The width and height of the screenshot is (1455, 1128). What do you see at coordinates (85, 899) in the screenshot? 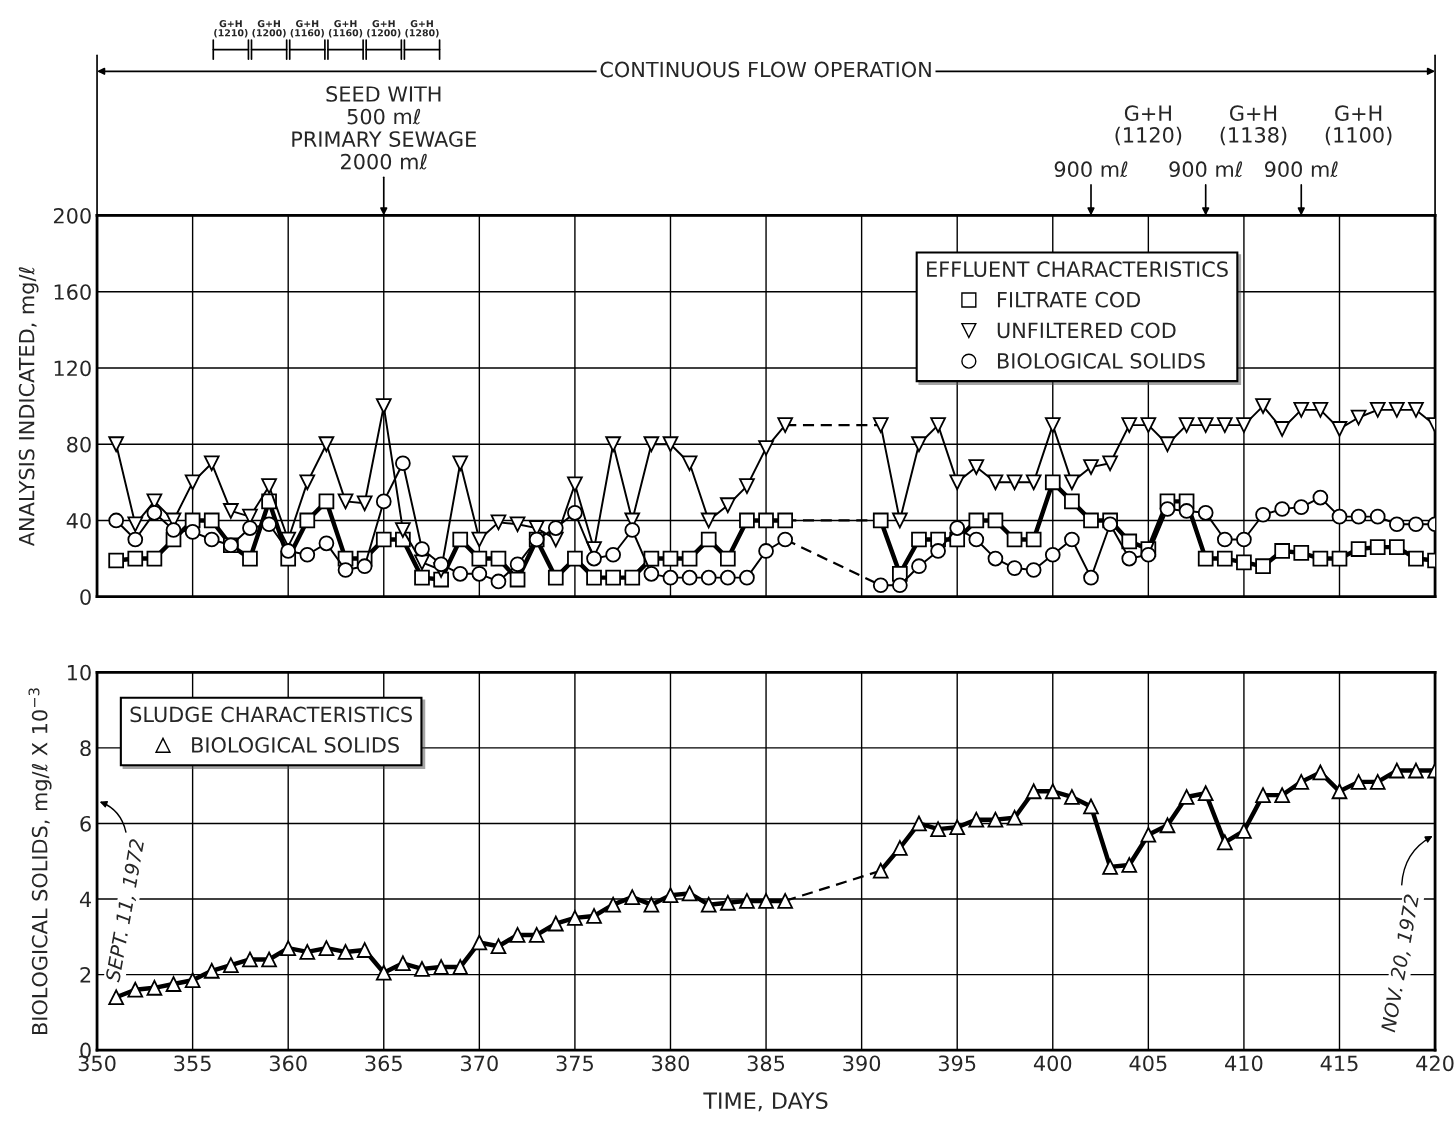
I see `y-tick-label: 4` at bounding box center [85, 899].